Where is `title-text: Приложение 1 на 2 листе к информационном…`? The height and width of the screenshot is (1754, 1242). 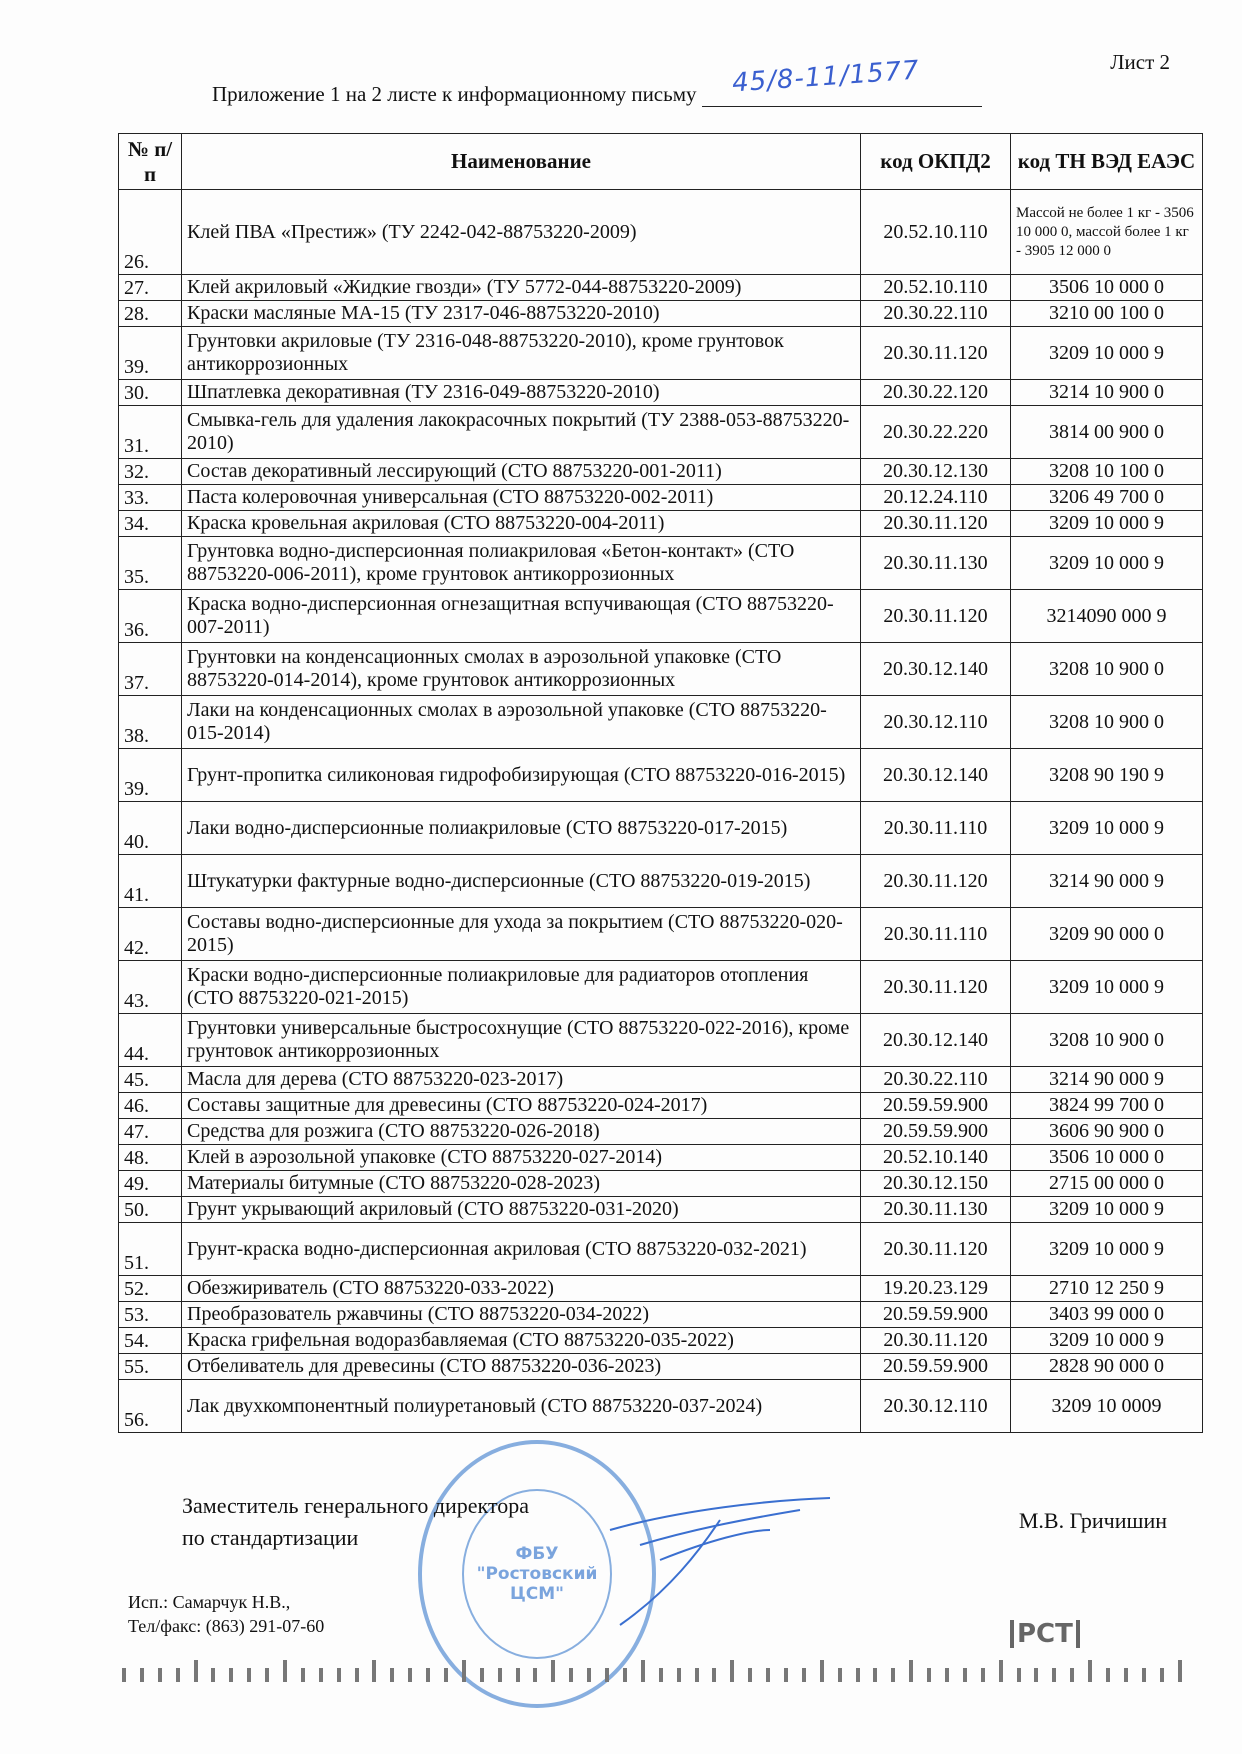
title-text: Приложение 1 на 2 листе к информационном… is located at coordinates (454, 94).